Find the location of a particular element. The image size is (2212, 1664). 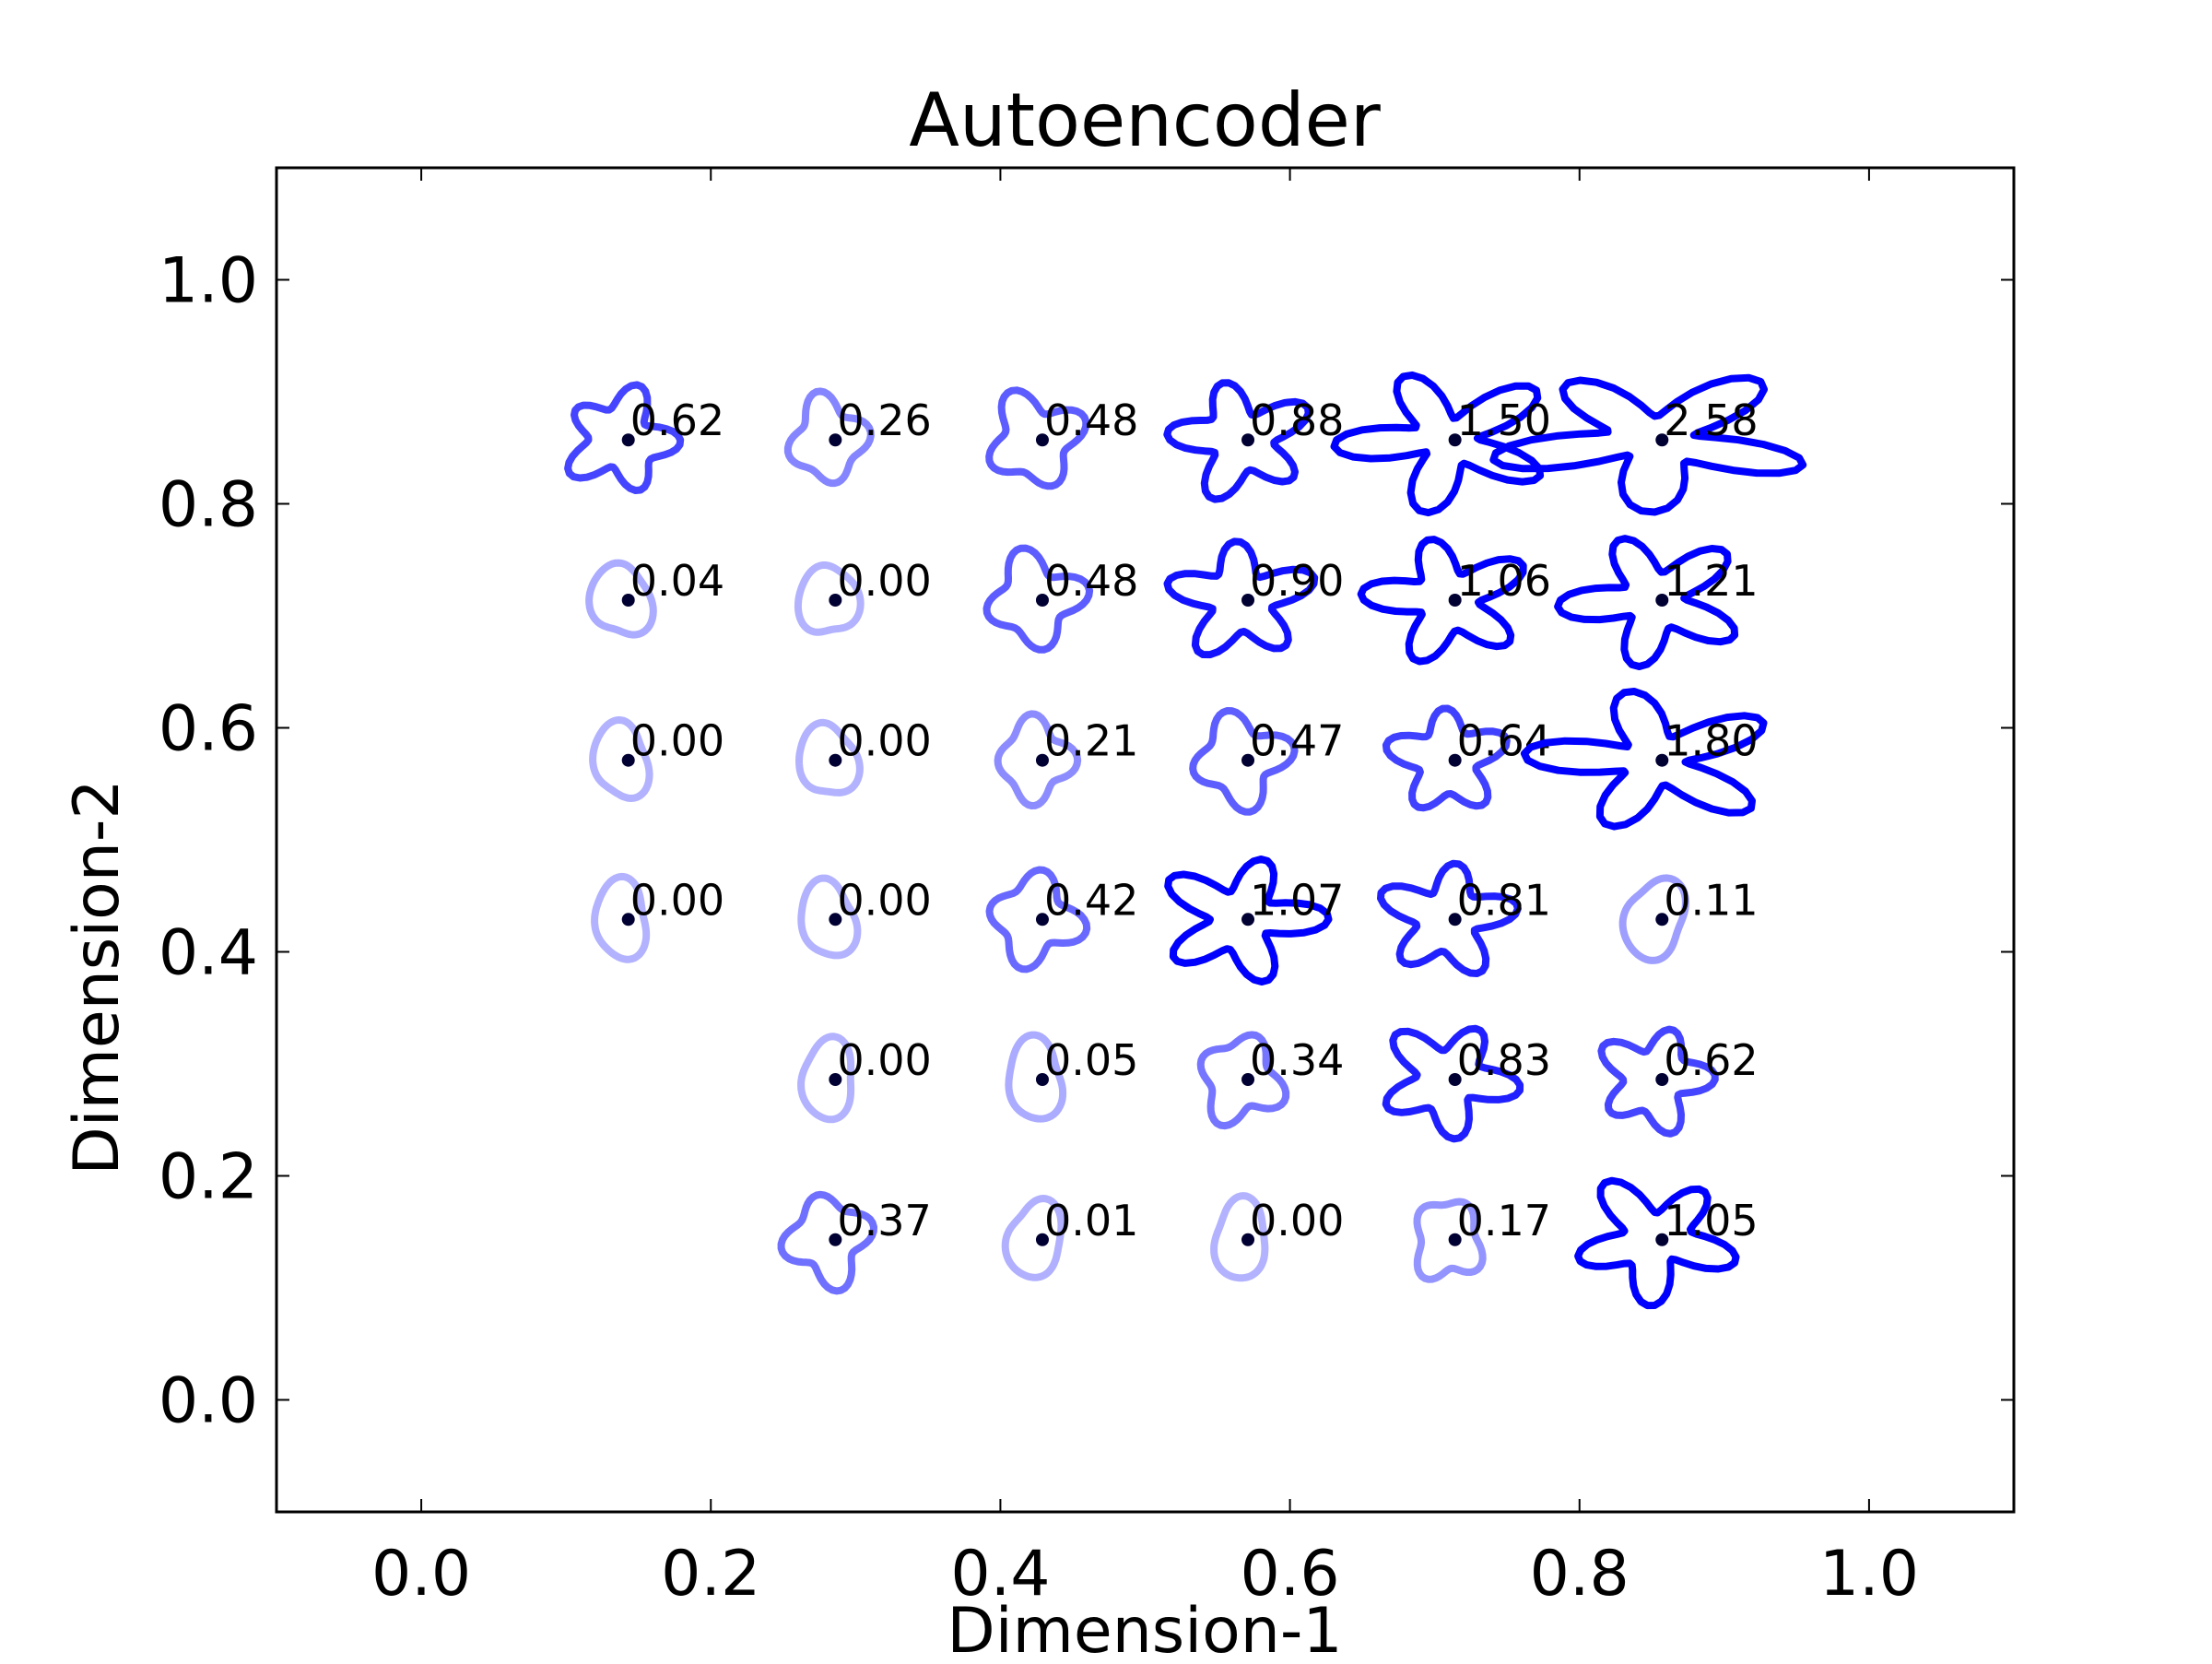

point-label: 2.58 is located at coordinates (1711, 420).